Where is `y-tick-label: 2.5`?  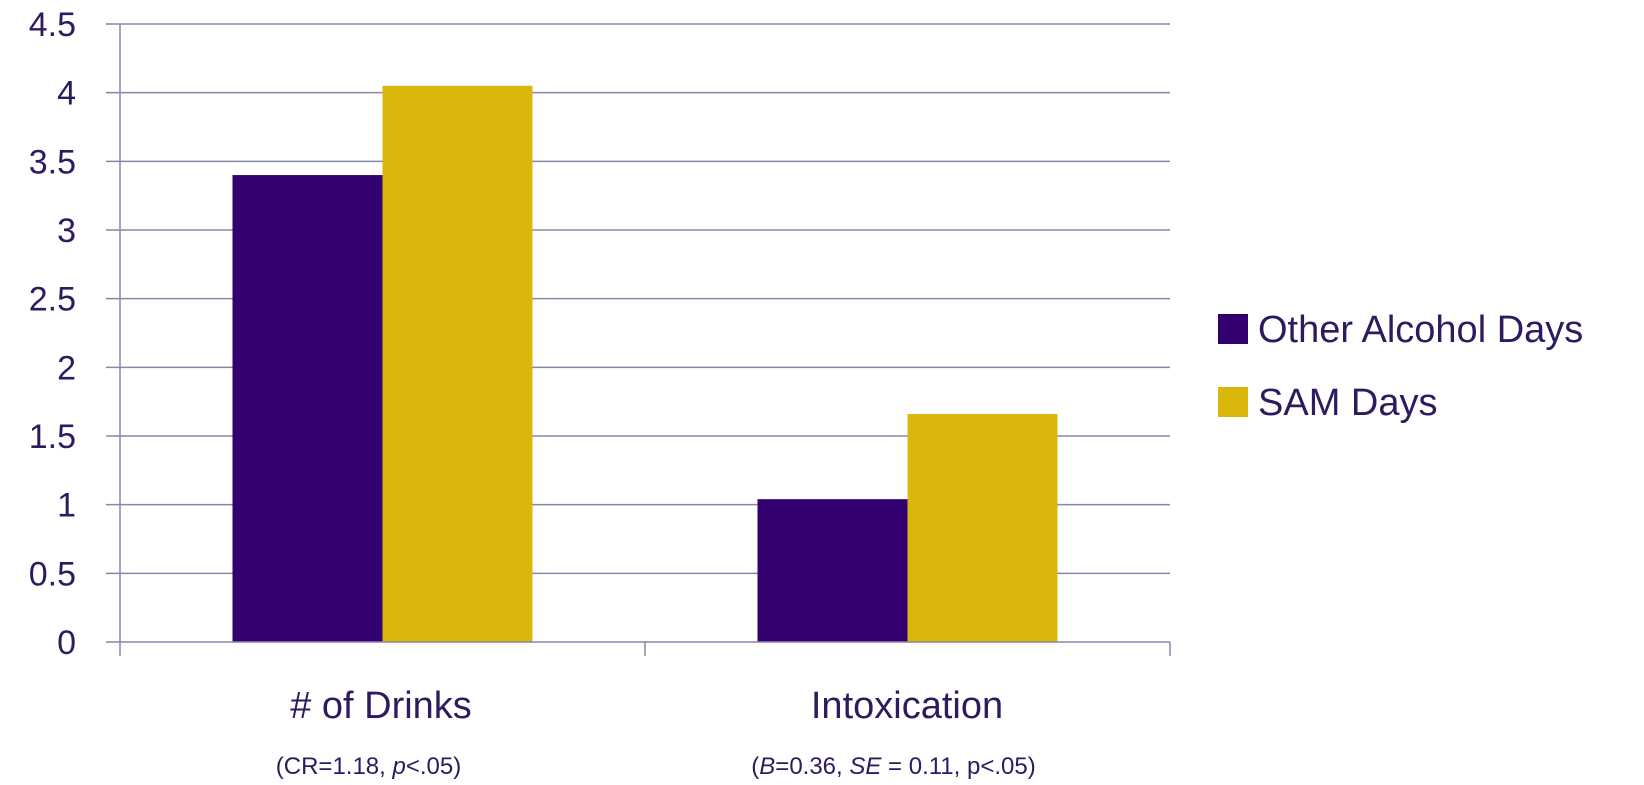
y-tick-label: 2.5 is located at coordinates (52, 300).